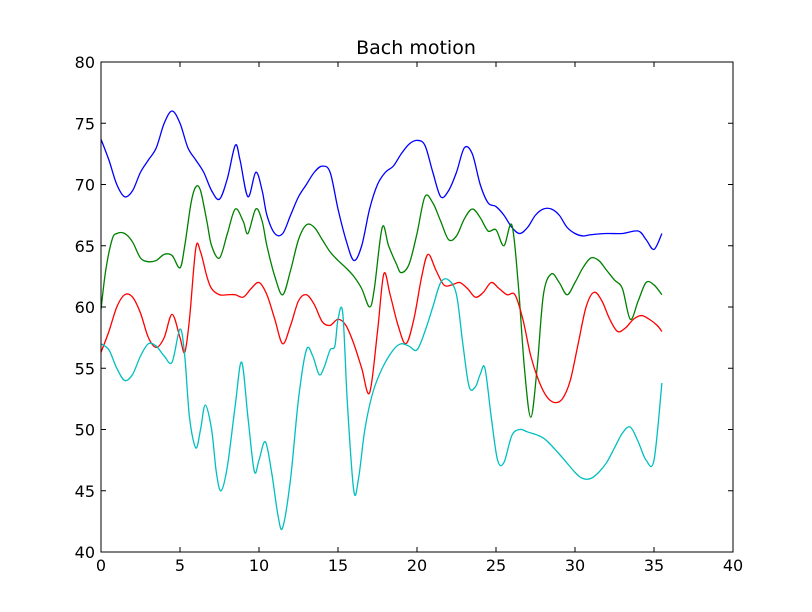 The width and height of the screenshot is (812, 612). Describe the element at coordinates (85, 307) in the screenshot. I see `y-tick-label: 60` at that location.